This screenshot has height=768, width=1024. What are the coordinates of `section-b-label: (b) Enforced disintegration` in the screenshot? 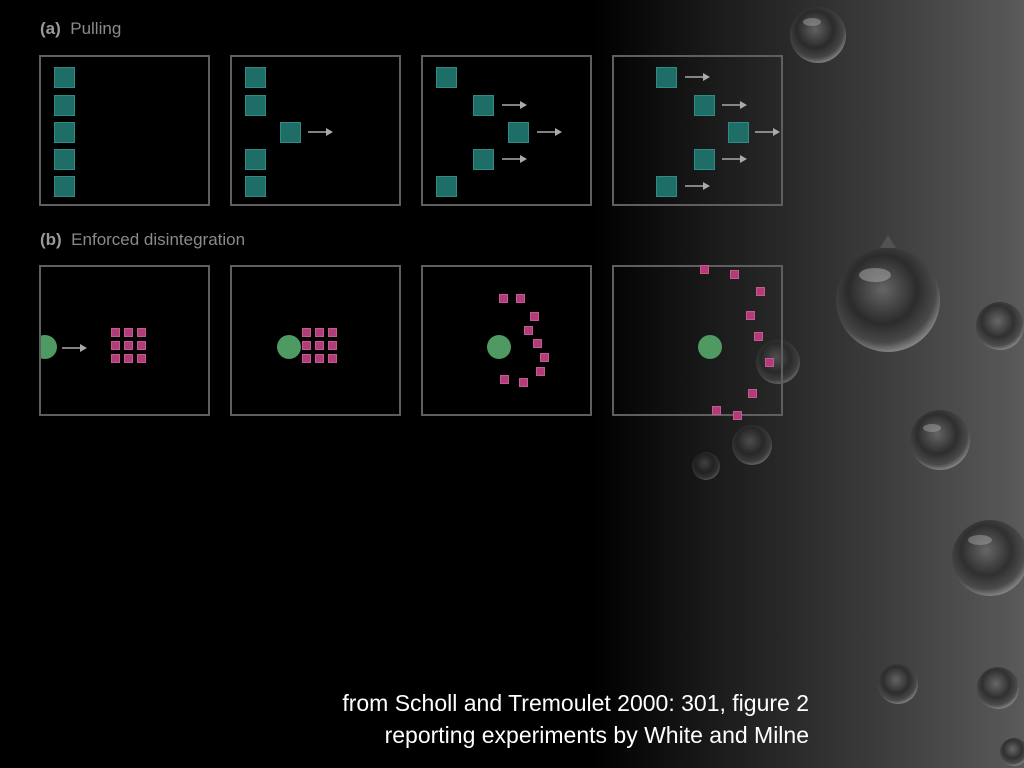 It's located at (142, 240).